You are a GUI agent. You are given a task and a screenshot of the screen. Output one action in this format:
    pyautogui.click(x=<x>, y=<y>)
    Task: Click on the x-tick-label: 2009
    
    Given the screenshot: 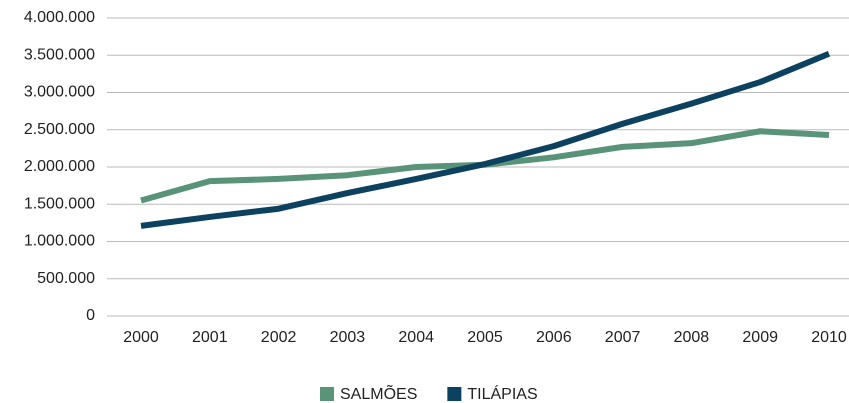 What is the action you would take?
    pyautogui.click(x=760, y=337)
    